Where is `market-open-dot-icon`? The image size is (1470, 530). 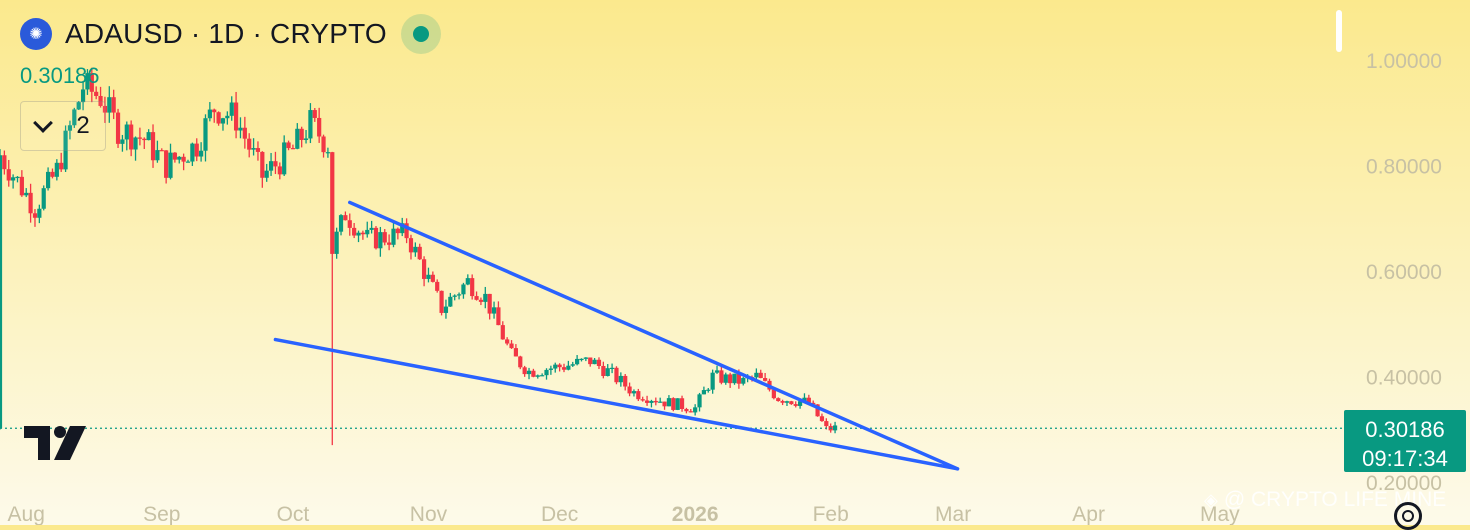 market-open-dot-icon is located at coordinates (420, 34).